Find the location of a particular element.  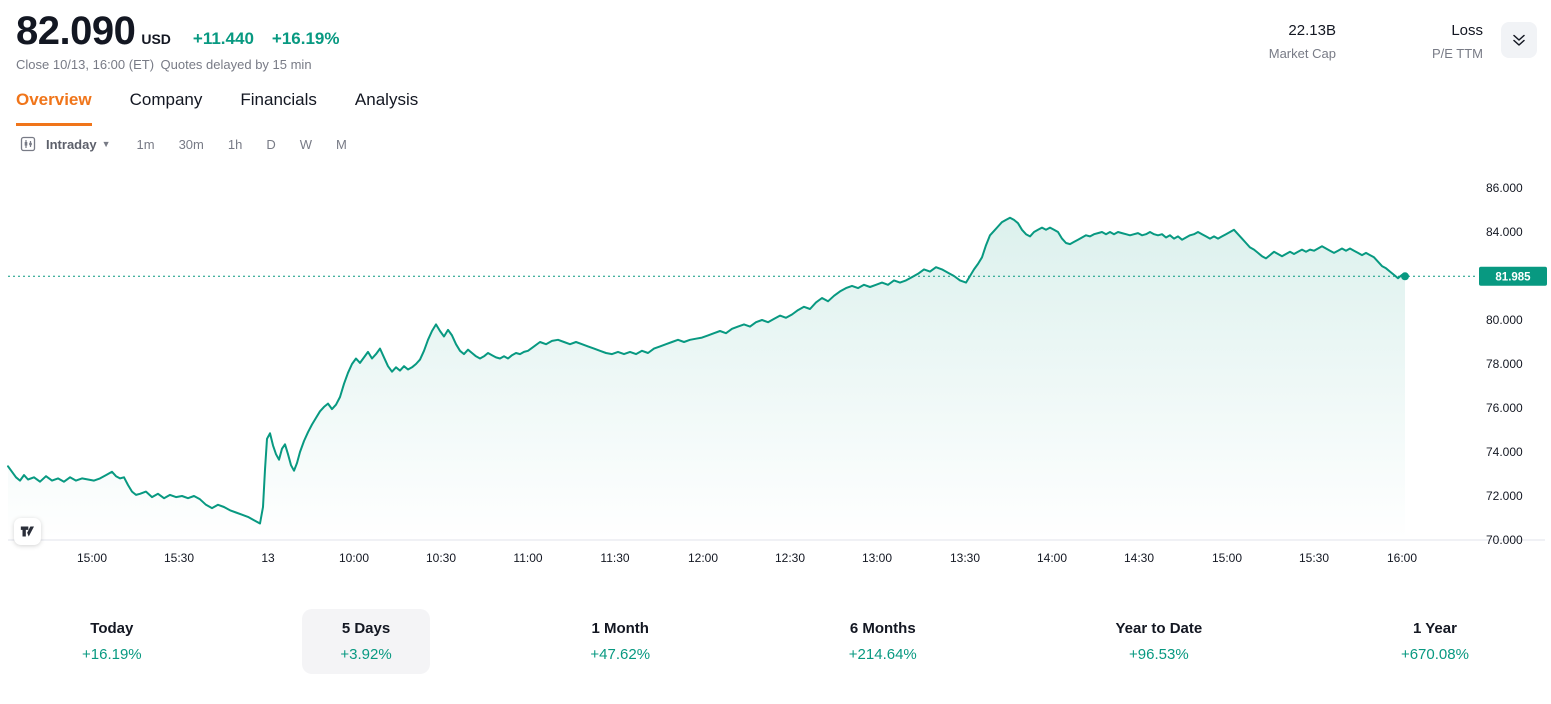

y-axis-label: 70.000 is located at coordinates (1504, 540).